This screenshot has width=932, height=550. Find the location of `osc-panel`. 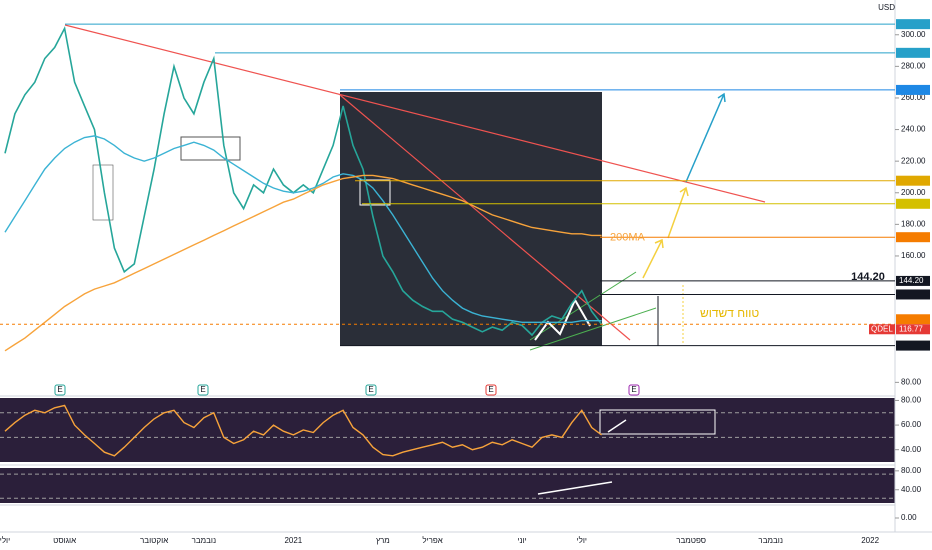

osc-panel is located at coordinates (447, 485).